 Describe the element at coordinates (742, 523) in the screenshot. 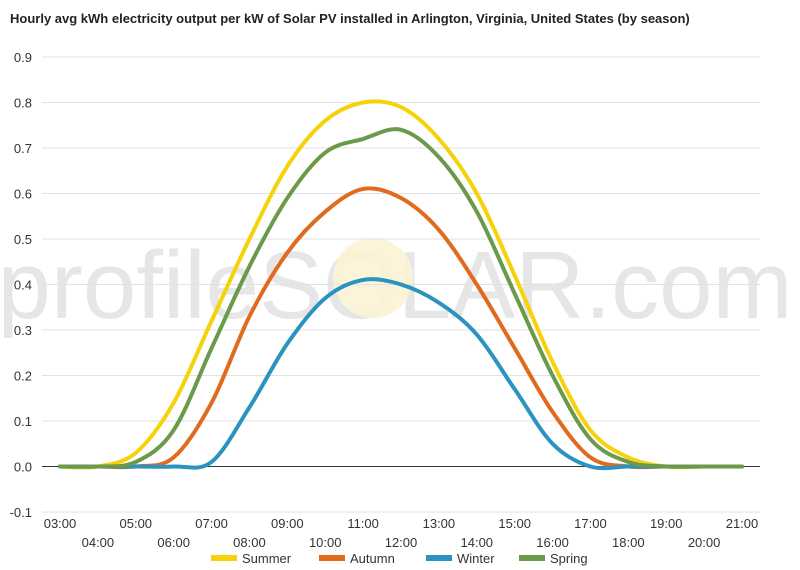

I see `x-tick-label: 21:00` at that location.